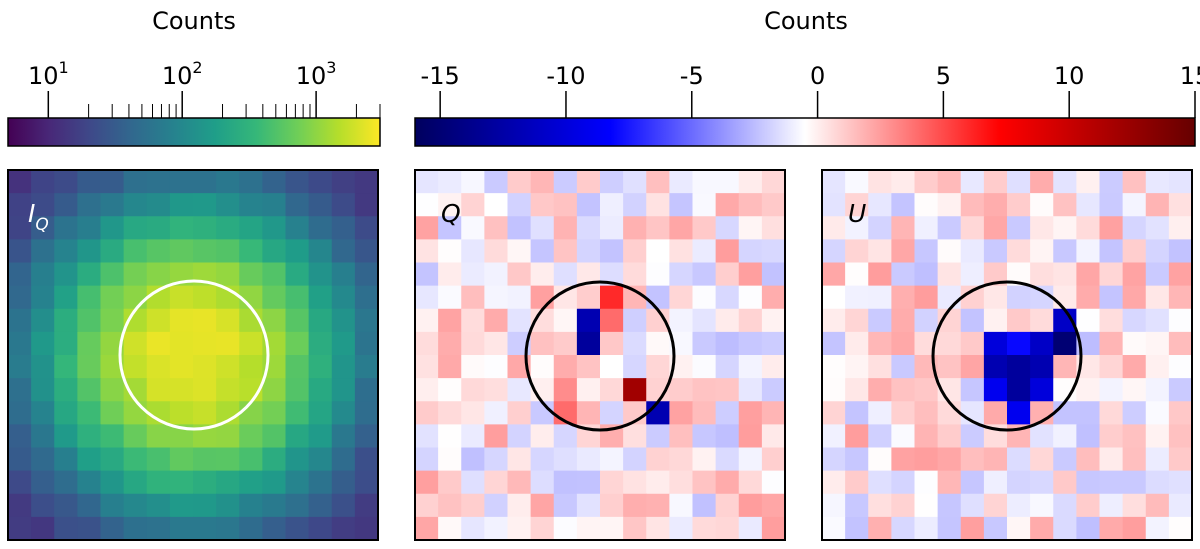 Image resolution: width=1200 pixels, height=549 pixels. I want to click on colorbar-left-tick-label: 101, so click(48, 74).